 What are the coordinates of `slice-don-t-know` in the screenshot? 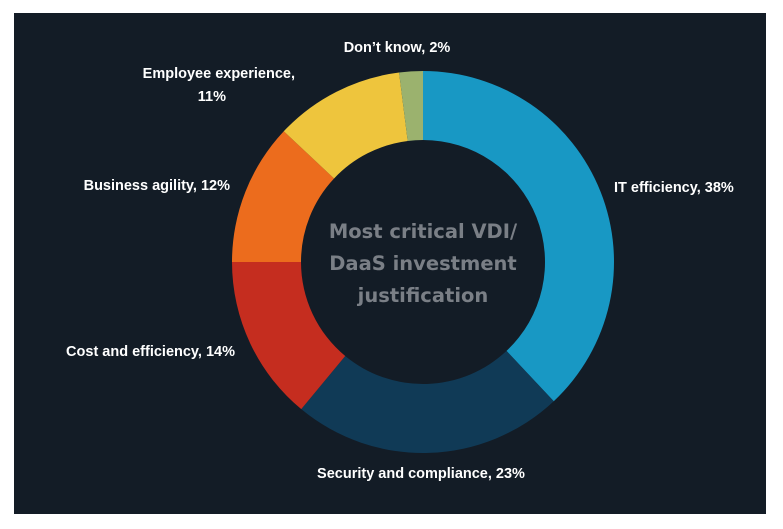 It's located at (411, 106).